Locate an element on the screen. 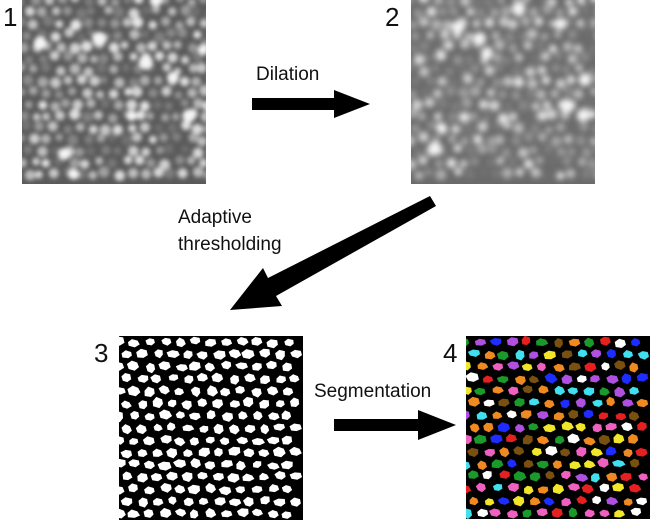 This screenshot has height=520, width=650. segmentation-arrow is located at coordinates (395, 425).